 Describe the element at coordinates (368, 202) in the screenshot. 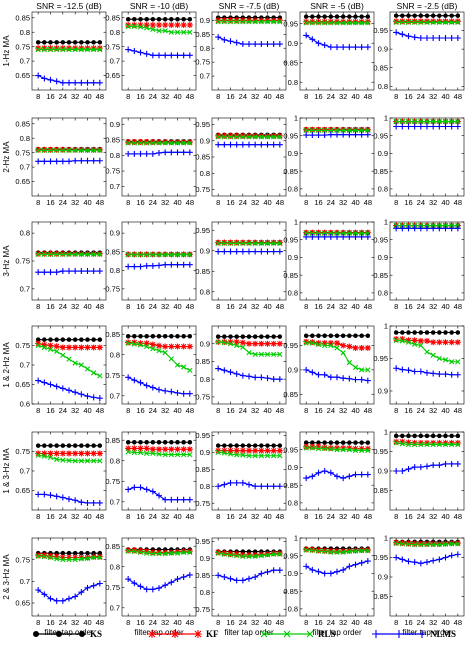

I see `x-tick-label: 48` at that location.